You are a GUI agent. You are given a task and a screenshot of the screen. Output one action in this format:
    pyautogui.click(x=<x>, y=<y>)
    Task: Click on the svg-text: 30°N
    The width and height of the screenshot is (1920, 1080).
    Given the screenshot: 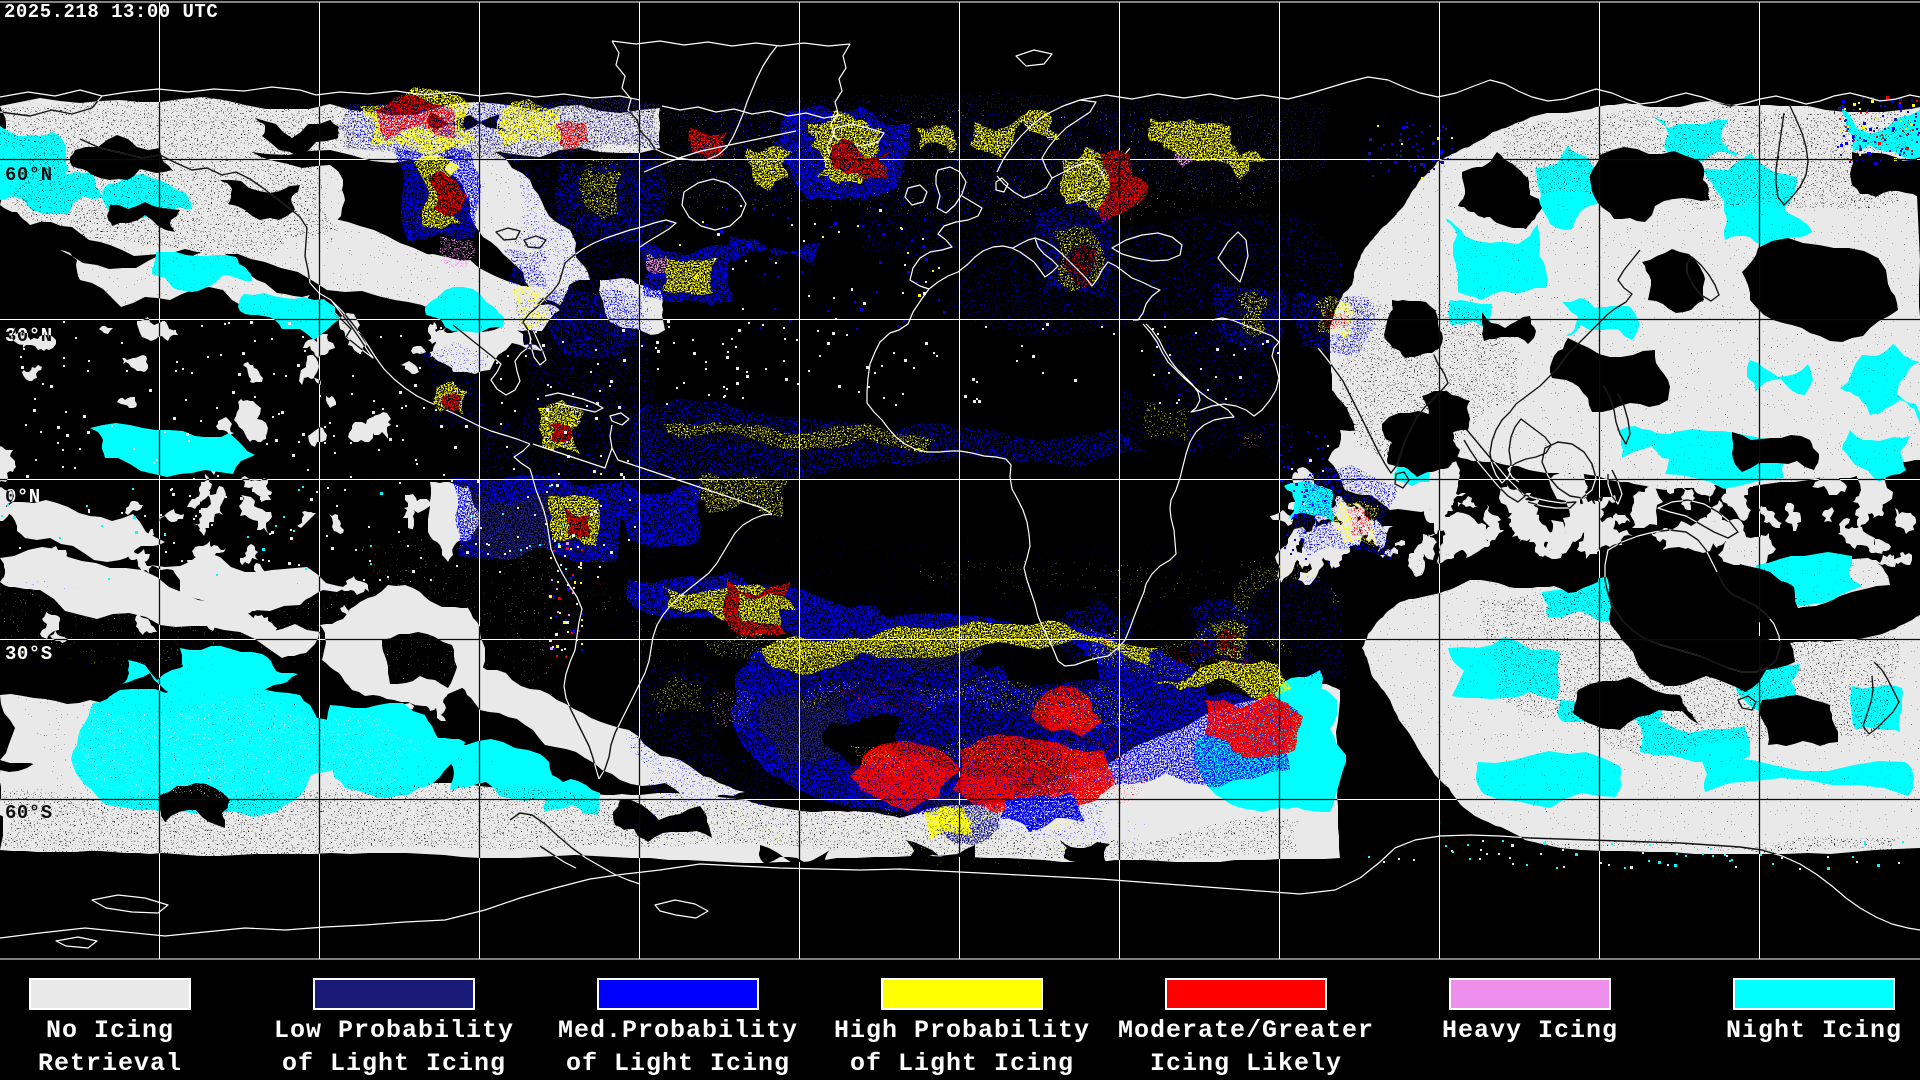 What is the action you would take?
    pyautogui.click(x=29, y=336)
    